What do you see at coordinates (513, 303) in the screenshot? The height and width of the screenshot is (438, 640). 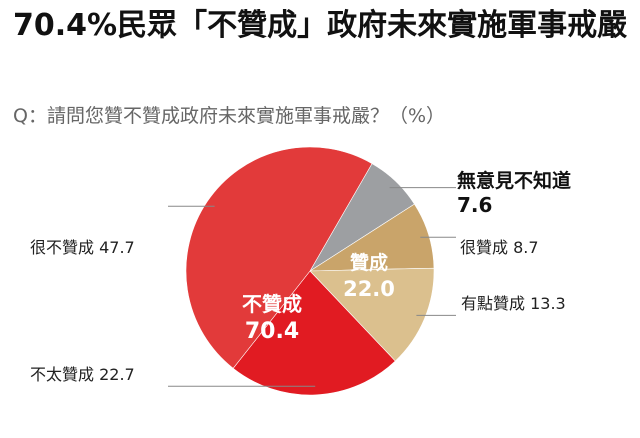 I see `slice-label: 有點贊成 13.3` at bounding box center [513, 303].